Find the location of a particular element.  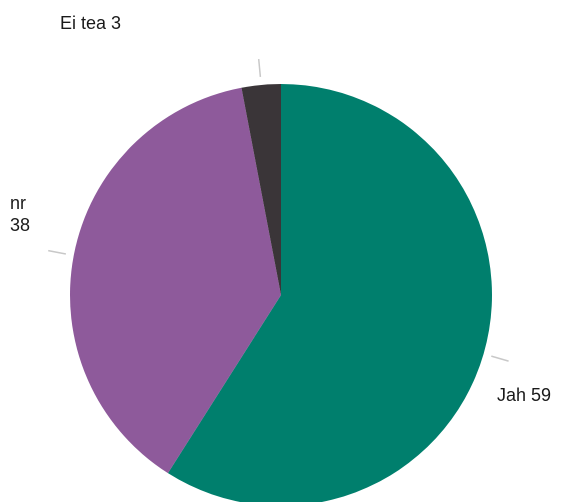

pie-slice-ei-tea is located at coordinates (261, 189).